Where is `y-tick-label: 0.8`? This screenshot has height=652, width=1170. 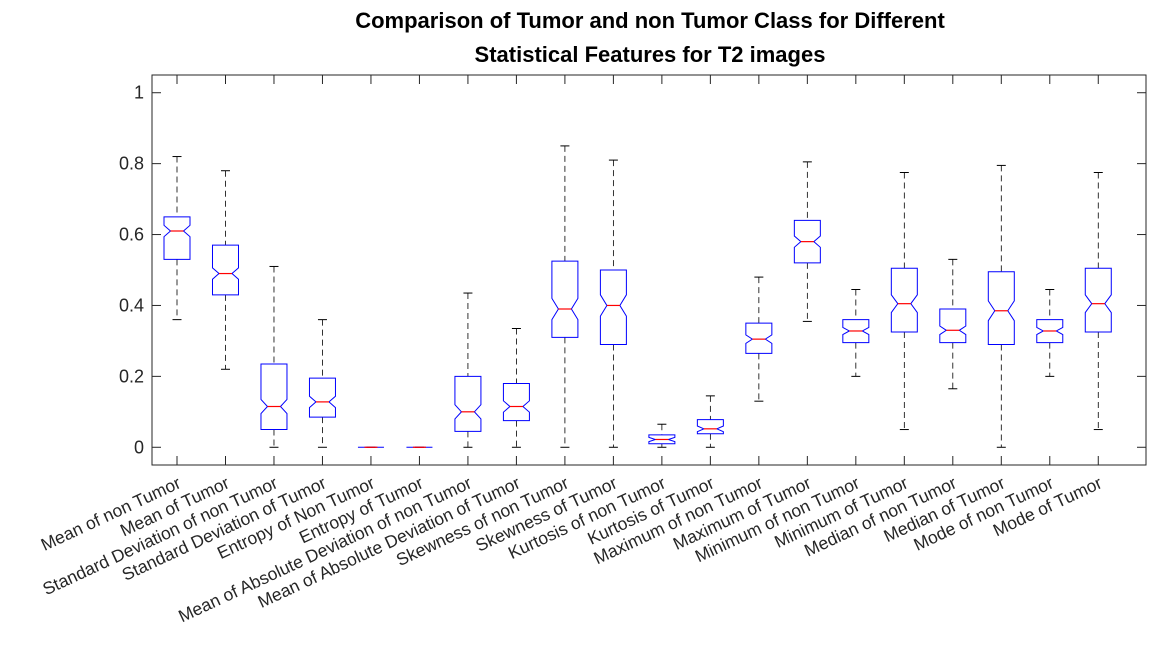 y-tick-label: 0.8 is located at coordinates (131, 164).